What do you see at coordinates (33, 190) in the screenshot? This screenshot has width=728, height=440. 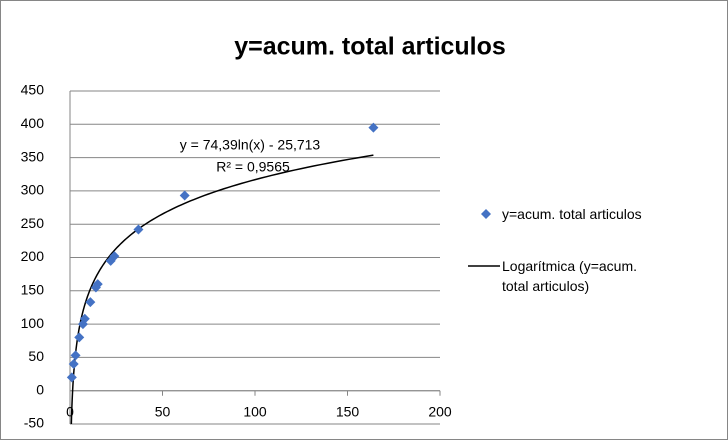 I see `y-tick-label: 300` at bounding box center [33, 190].